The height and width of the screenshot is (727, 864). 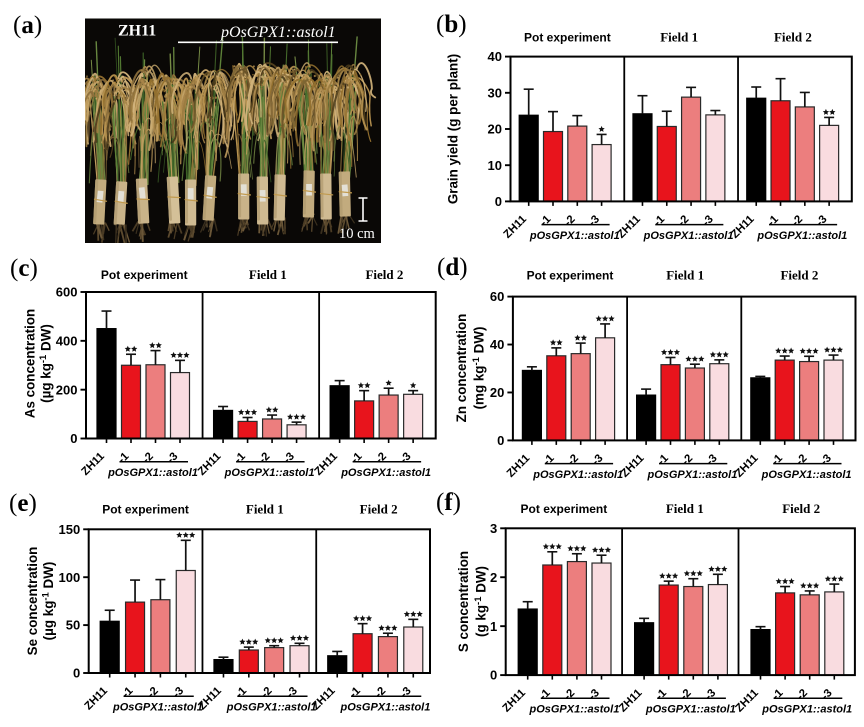 I want to click on svg-text: 200, so click(x=67, y=389).